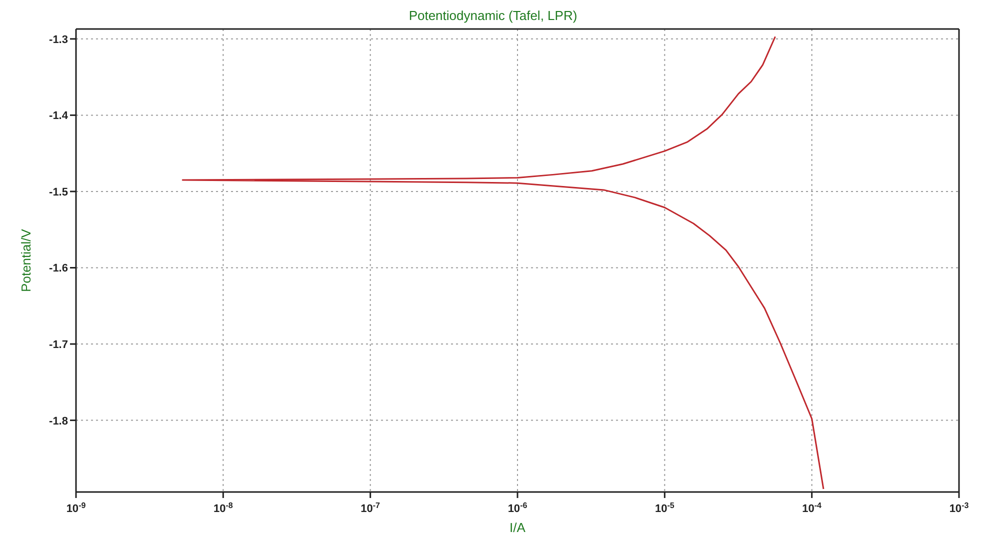  What do you see at coordinates (58, 40) in the screenshot?
I see `y-tick-label: -1.3` at bounding box center [58, 40].